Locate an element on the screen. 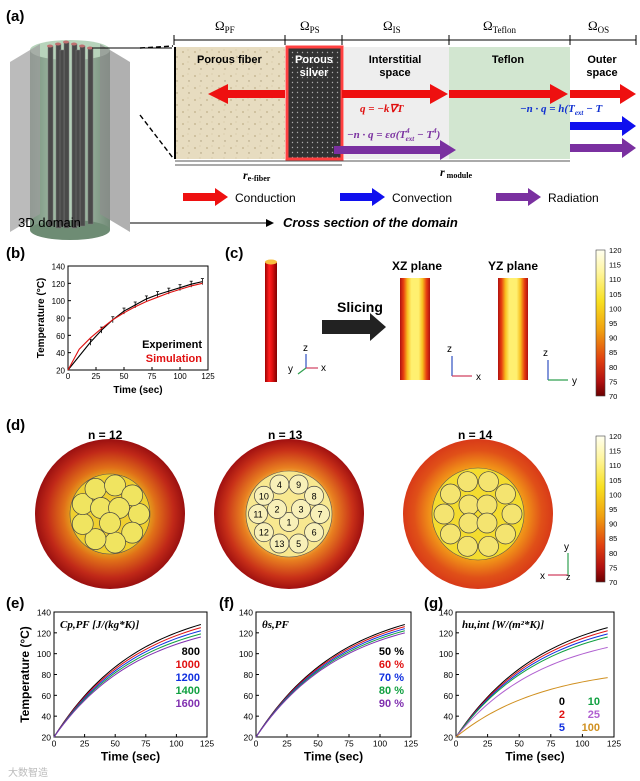  conduction-arrows is located at coordinates (422, 94).